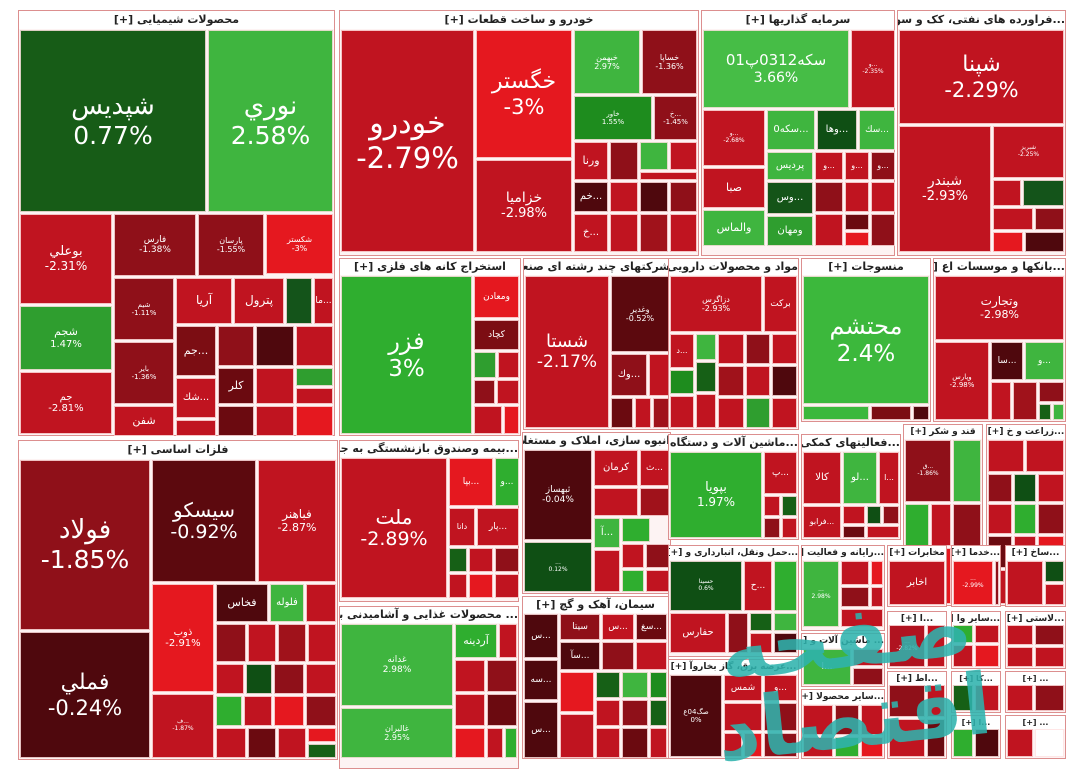  I want to click on treemap-tile: شپدیس 0.77%, so click(113, 121).